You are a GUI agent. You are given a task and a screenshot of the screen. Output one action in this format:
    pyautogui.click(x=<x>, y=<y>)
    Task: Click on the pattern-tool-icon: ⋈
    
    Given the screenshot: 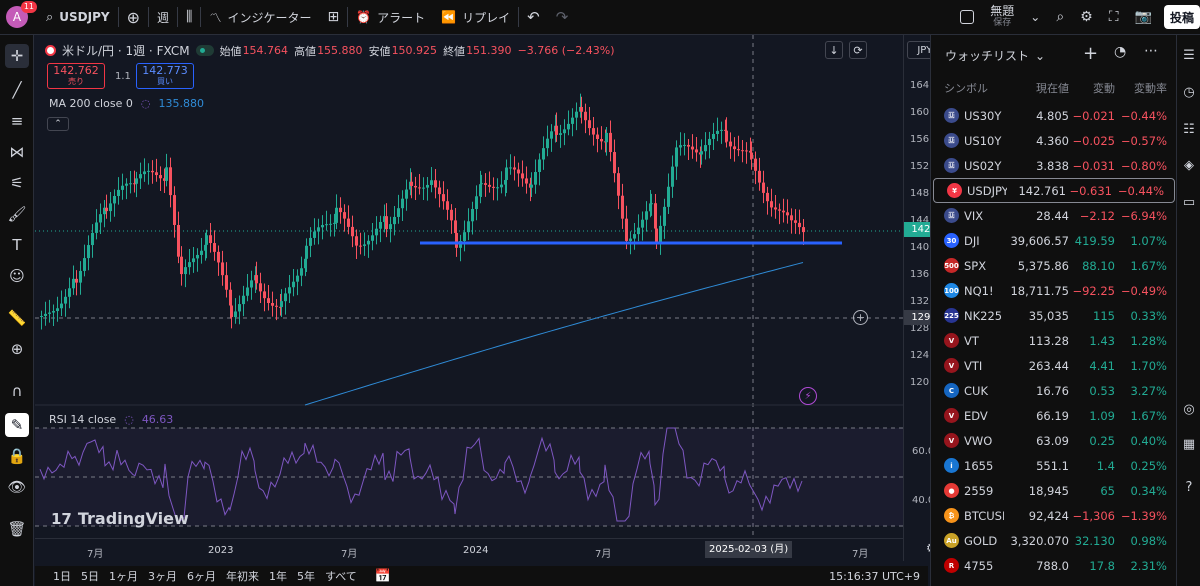 What is the action you would take?
    pyautogui.click(x=17, y=152)
    